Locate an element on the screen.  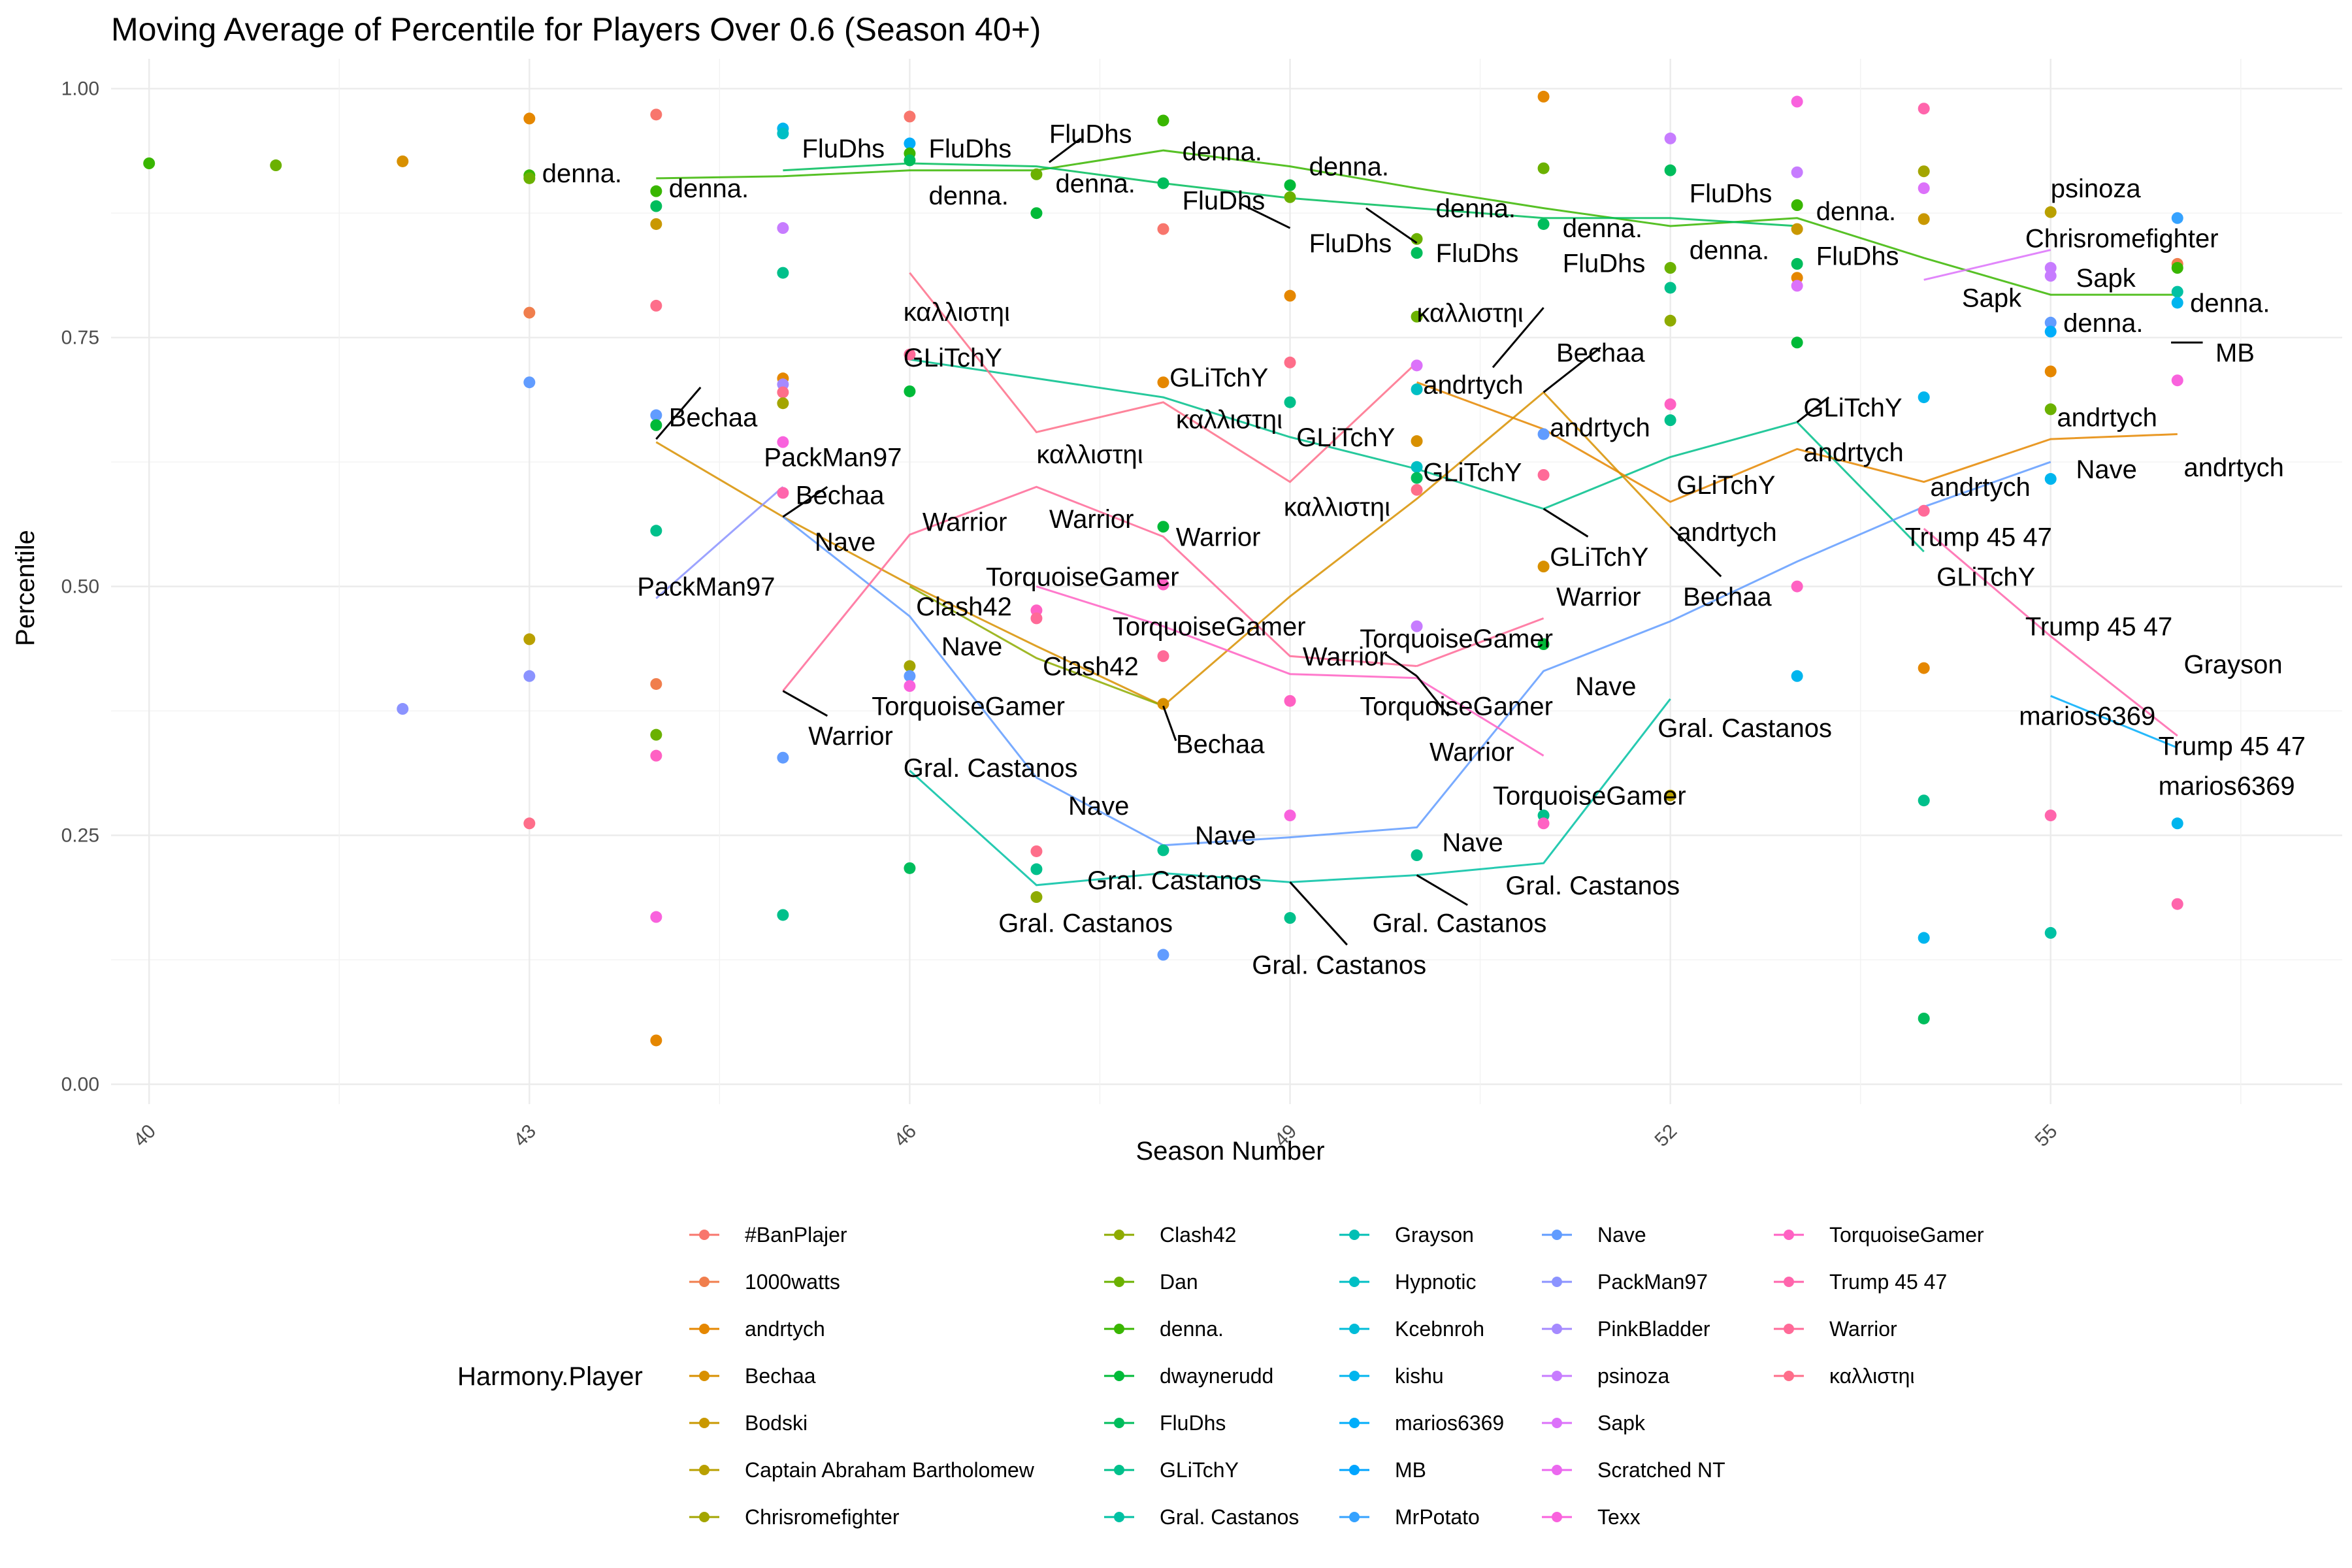
point-label: Trump 45 47 is located at coordinates (2098, 627).